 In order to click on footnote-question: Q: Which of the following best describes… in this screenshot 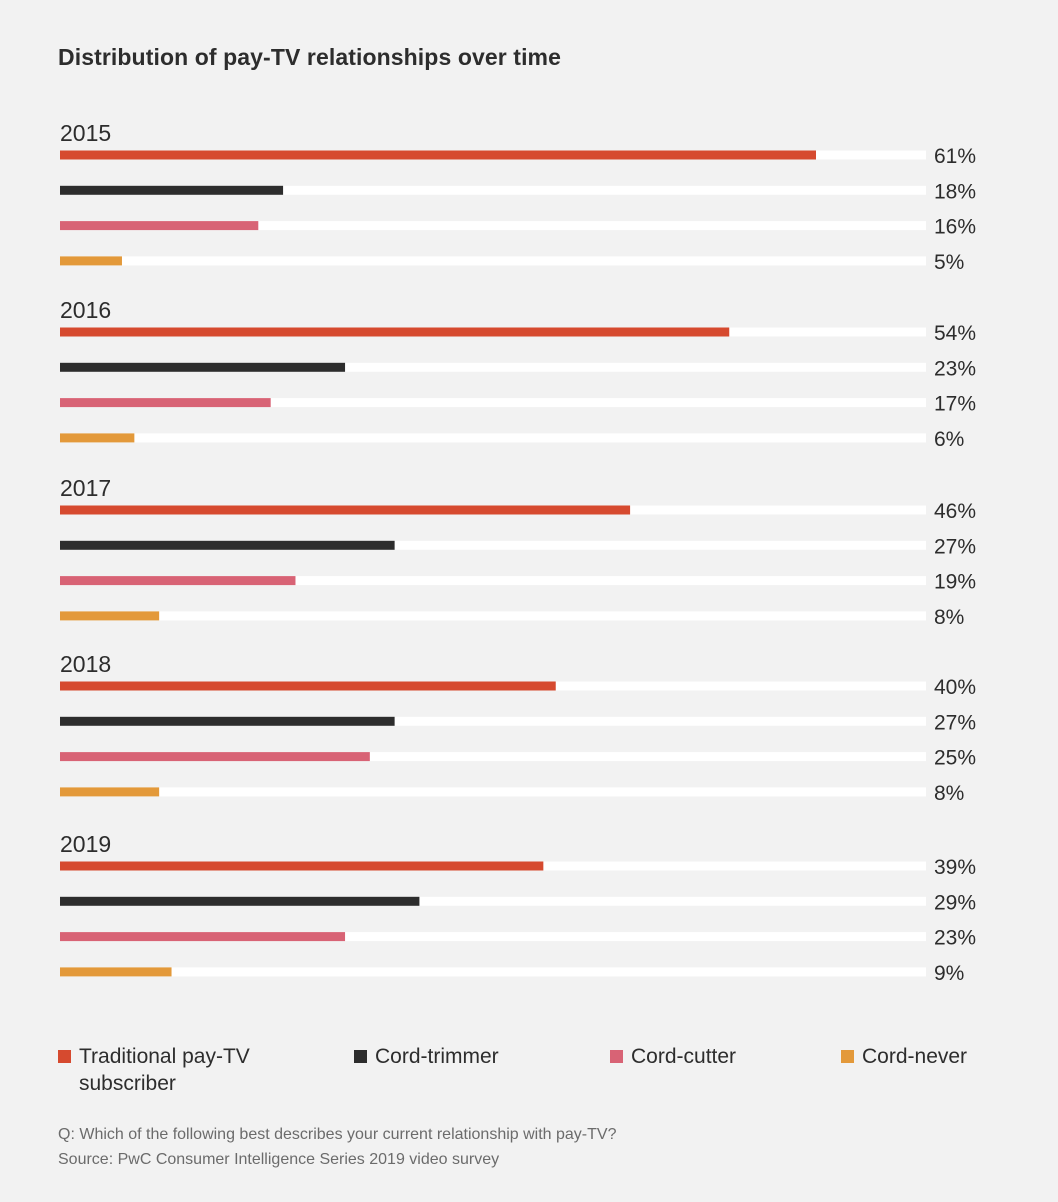, I will do `click(337, 1134)`.